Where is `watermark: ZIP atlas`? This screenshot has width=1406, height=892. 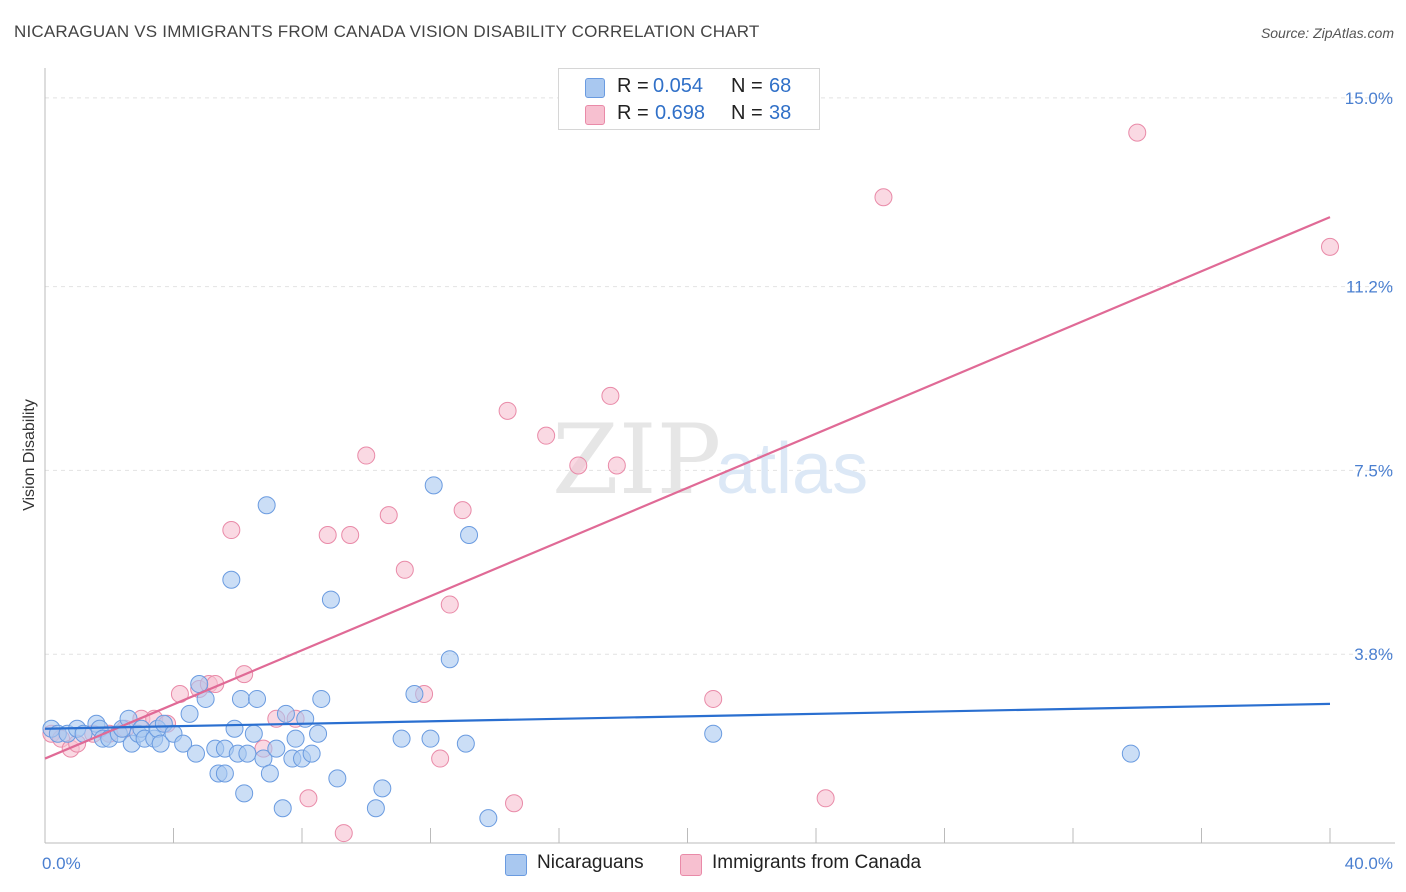 watermark: ZIP atlas is located at coordinates (710, 460).